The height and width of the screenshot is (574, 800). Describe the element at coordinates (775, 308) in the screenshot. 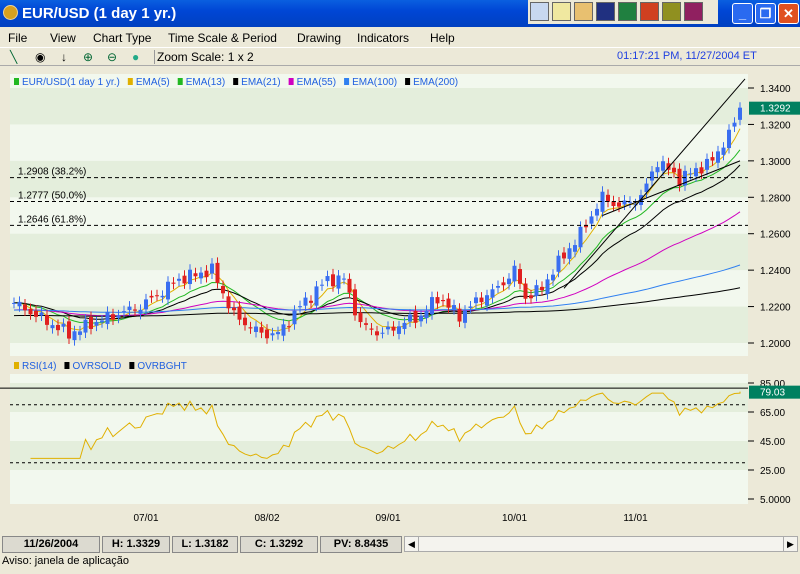

I see `price-tick-label: 1.2200` at that location.